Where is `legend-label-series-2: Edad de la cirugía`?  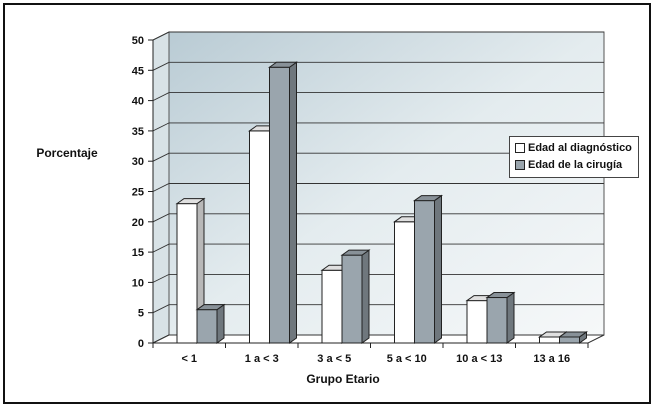 legend-label-series-2: Edad de la cirugía is located at coordinates (575, 165).